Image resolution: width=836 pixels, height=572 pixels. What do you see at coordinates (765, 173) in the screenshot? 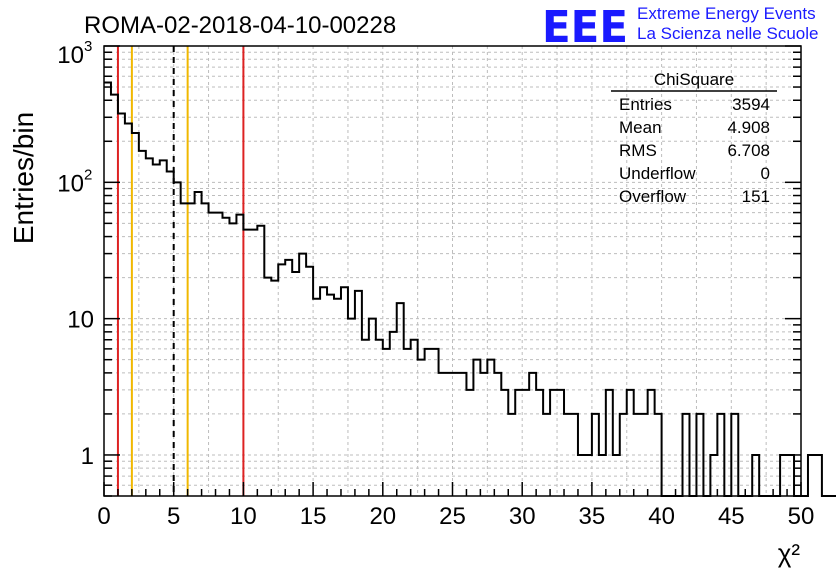
I see `stats-row-value: 0` at bounding box center [765, 173].